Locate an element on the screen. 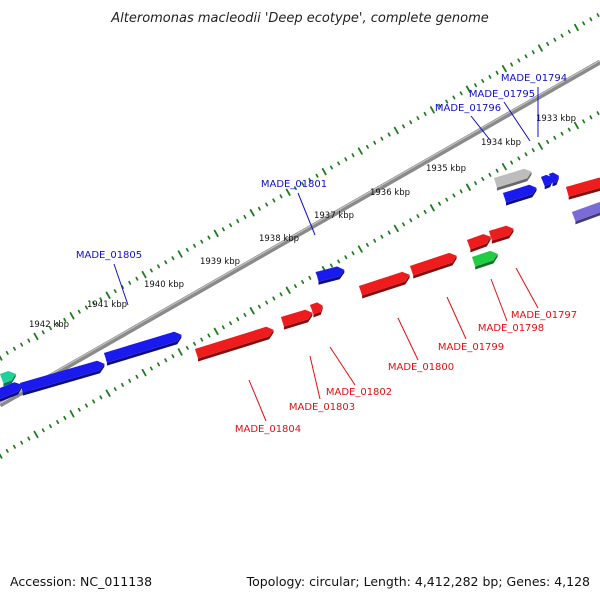 This screenshot has width=600, height=600. reverse-gene-label: MADE_01804 is located at coordinates (268, 429).